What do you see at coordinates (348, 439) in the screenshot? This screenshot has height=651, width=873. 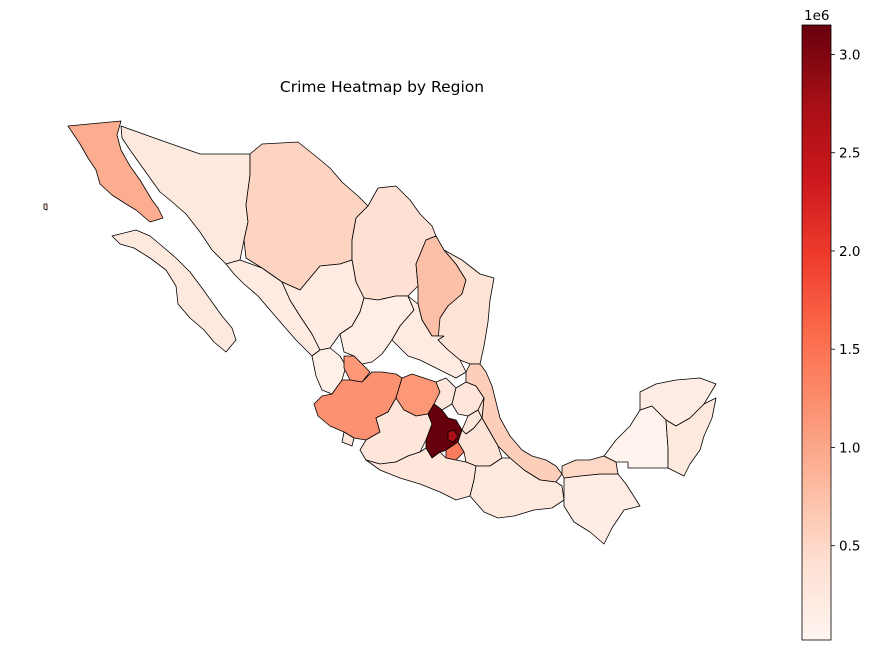 I see `region-colima` at bounding box center [348, 439].